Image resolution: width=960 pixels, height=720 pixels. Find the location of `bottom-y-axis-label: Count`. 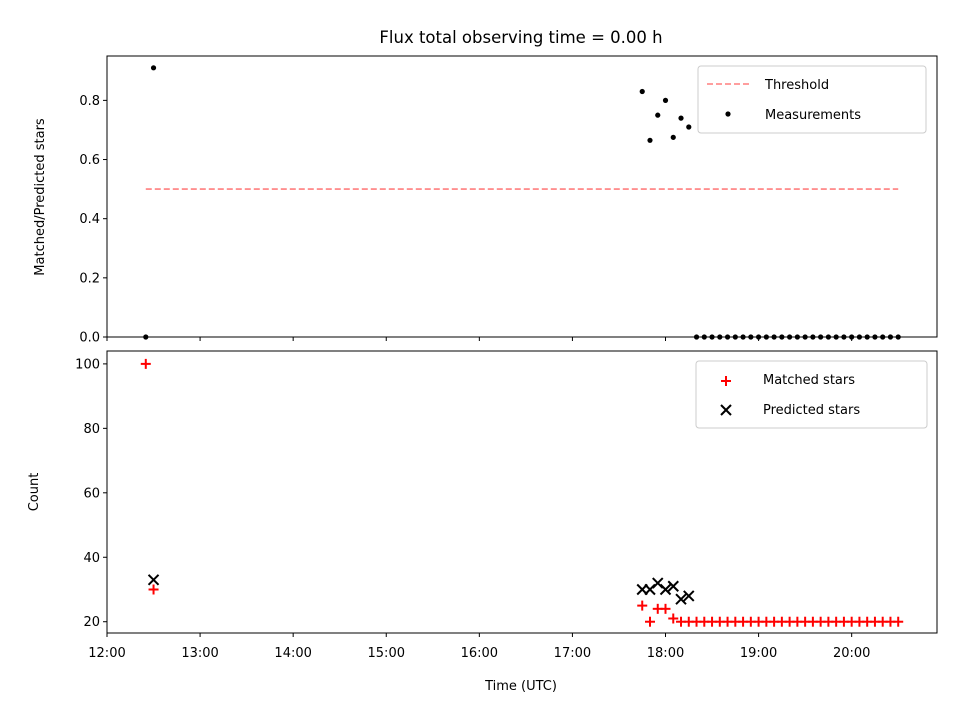

bottom-y-axis-label: Count is located at coordinates (34, 492).